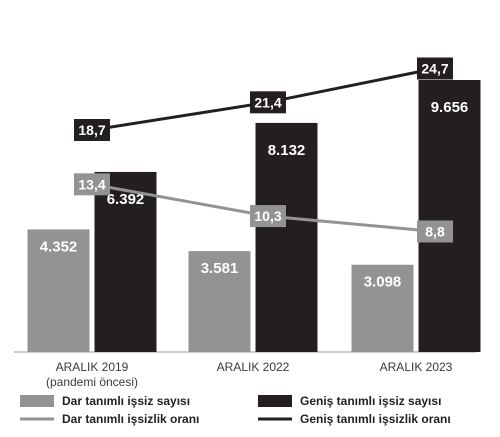 The height and width of the screenshot is (437, 500). Describe the element at coordinates (383, 282) in the screenshot. I see `bar-value-label-dar-tanimli-issiz-sayisi-2: 3.098` at that location.